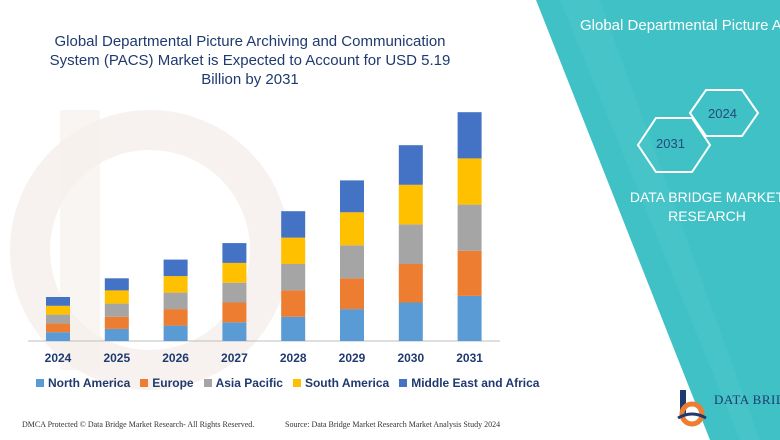 The image size is (780, 440). I want to click on bar-segment-2026-europe, so click(175, 317).